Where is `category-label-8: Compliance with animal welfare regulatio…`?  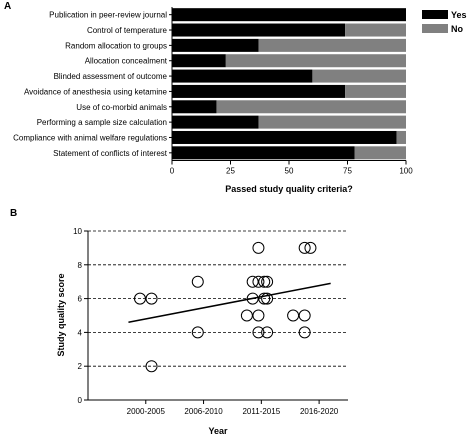
category-label-8: Compliance with animal welfare regulatio… is located at coordinates (90, 137).